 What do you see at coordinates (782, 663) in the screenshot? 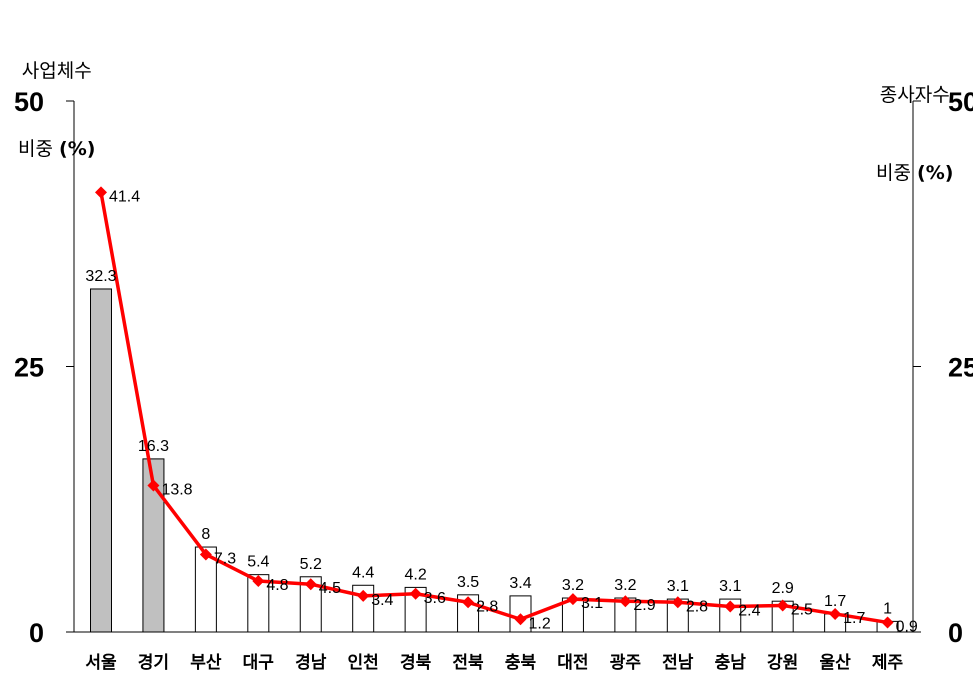
I see `x-tick-label: 강원` at bounding box center [782, 663].